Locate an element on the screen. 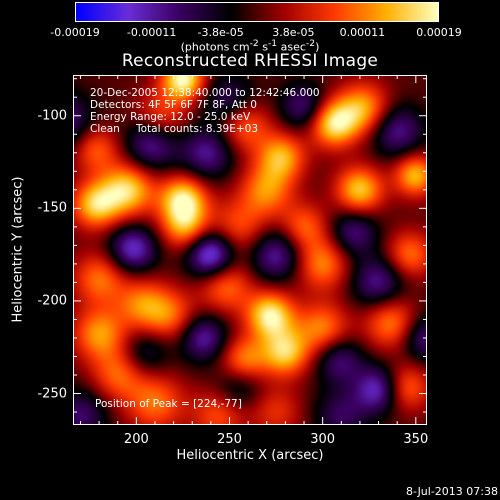 This screenshot has height=500, width=500. x-axis-tick-label: 300 is located at coordinates (323, 439).